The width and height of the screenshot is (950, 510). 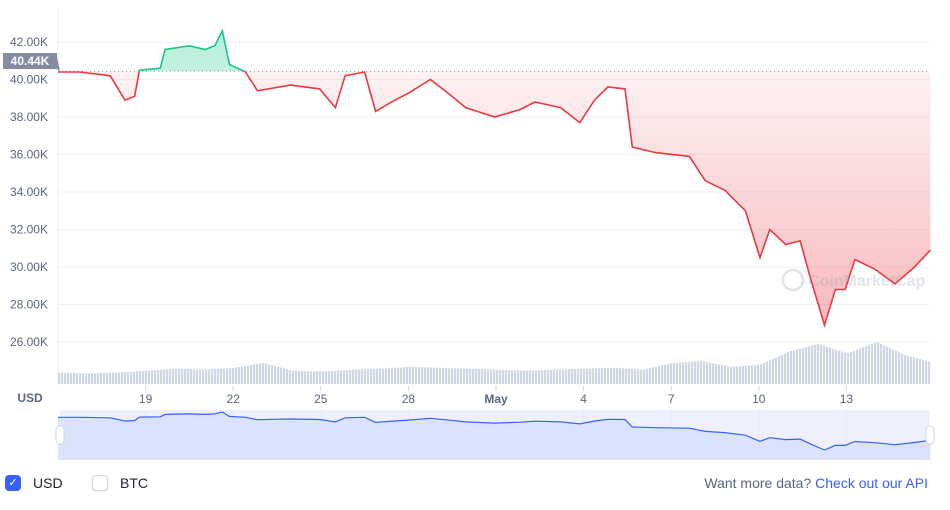 I want to click on navigator-line, so click(x=494, y=431).